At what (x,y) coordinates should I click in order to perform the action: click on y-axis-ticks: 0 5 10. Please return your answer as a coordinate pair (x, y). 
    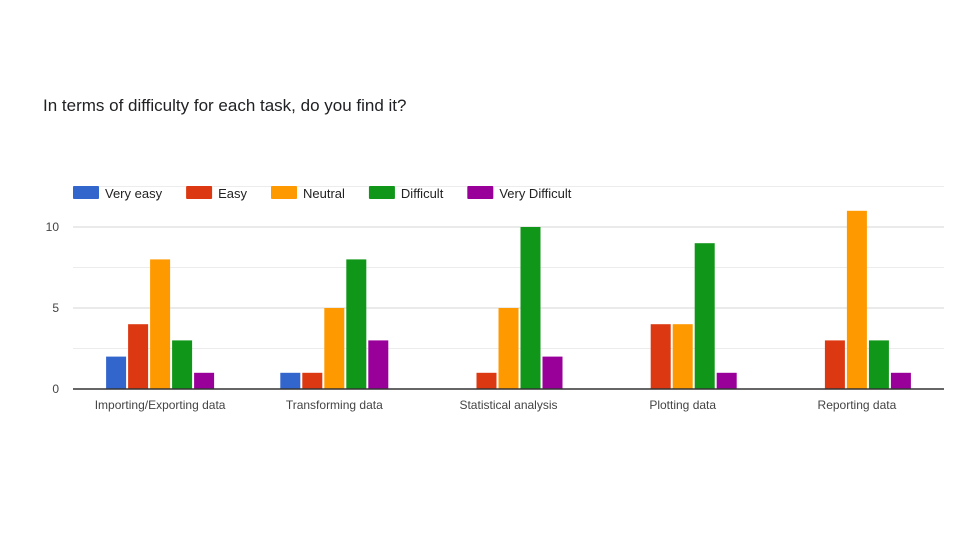
    Looking at the image, I should click on (53, 308).